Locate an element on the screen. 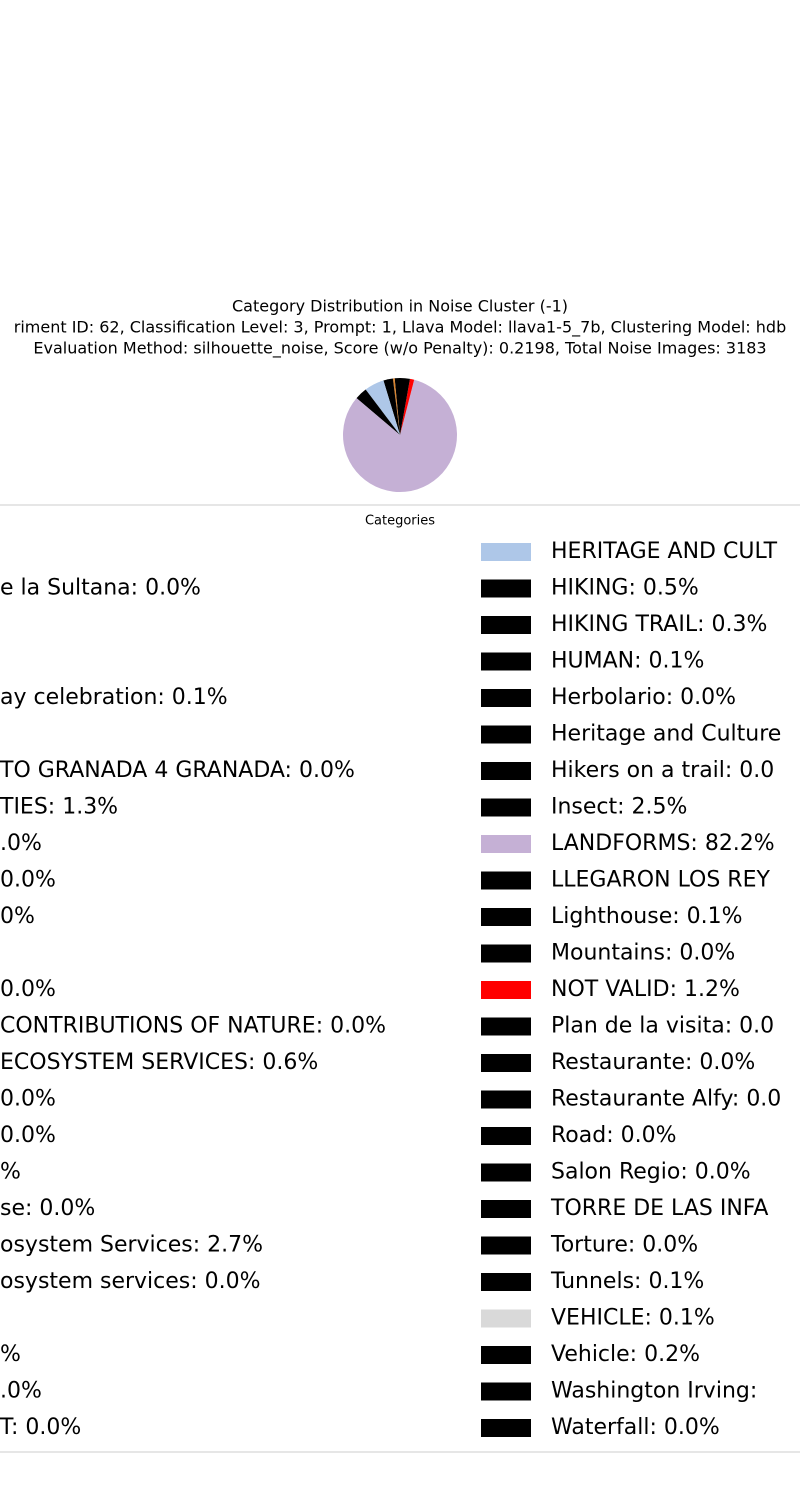 The width and height of the screenshot is (800, 1500). legend-label: TIES: 1.3% is located at coordinates (59, 807).